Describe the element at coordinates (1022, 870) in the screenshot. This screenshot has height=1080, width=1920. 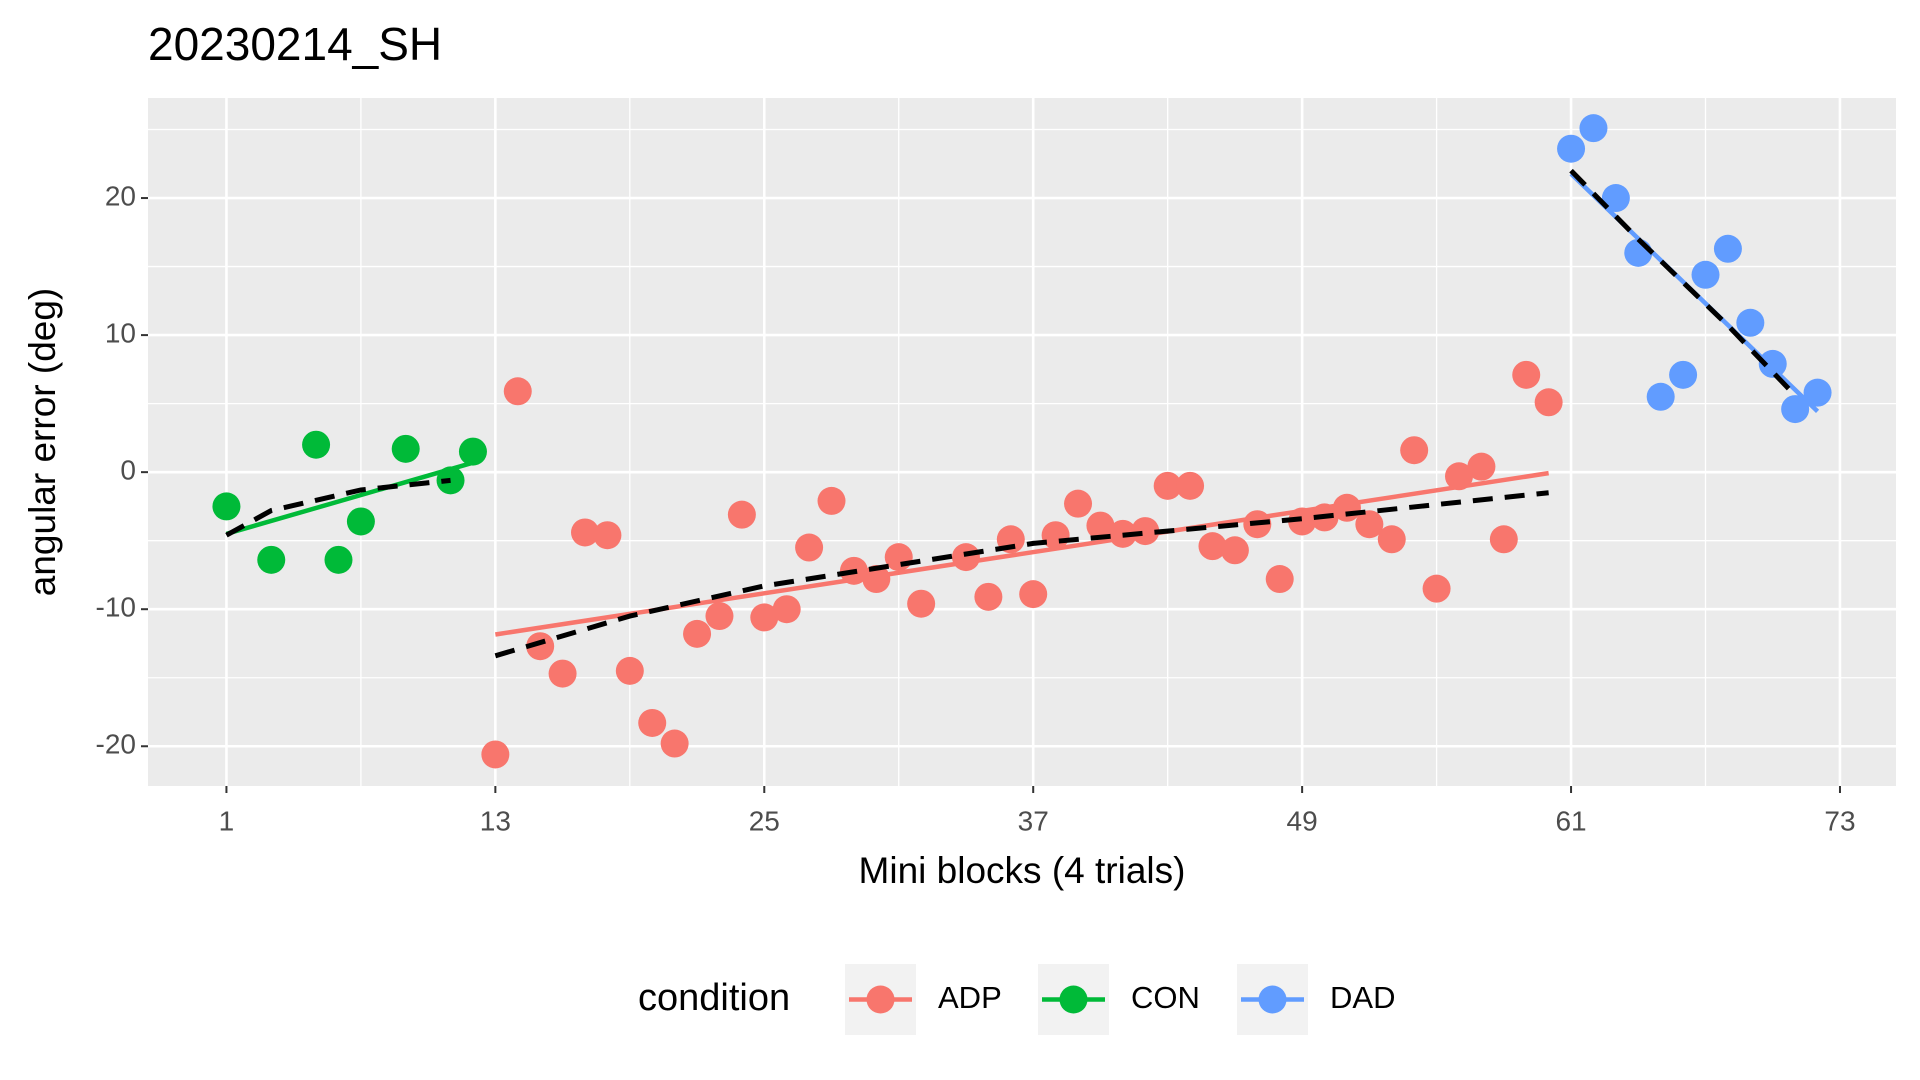
I see `x-axis-title: Mini blocks (4 trials)` at that location.